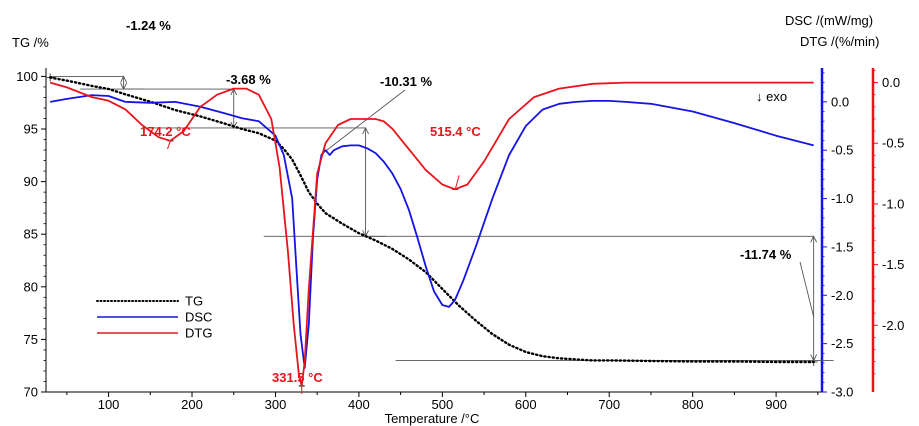 The image size is (919, 426). Describe the element at coordinates (842, 198) in the screenshot. I see `dsc-tick-label: -1.0` at that location.